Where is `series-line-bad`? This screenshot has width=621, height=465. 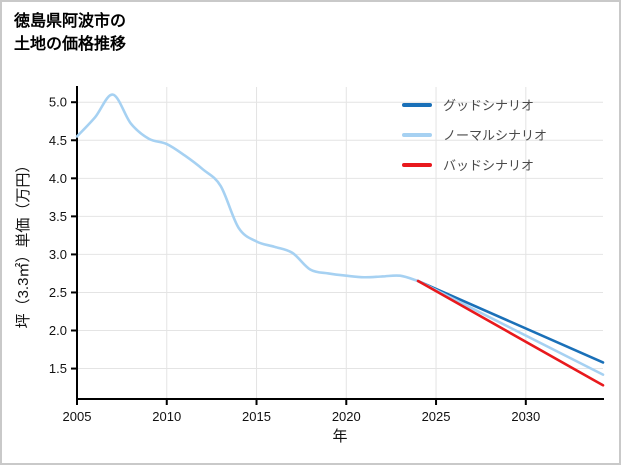 series-line-bad is located at coordinates (510, 333).